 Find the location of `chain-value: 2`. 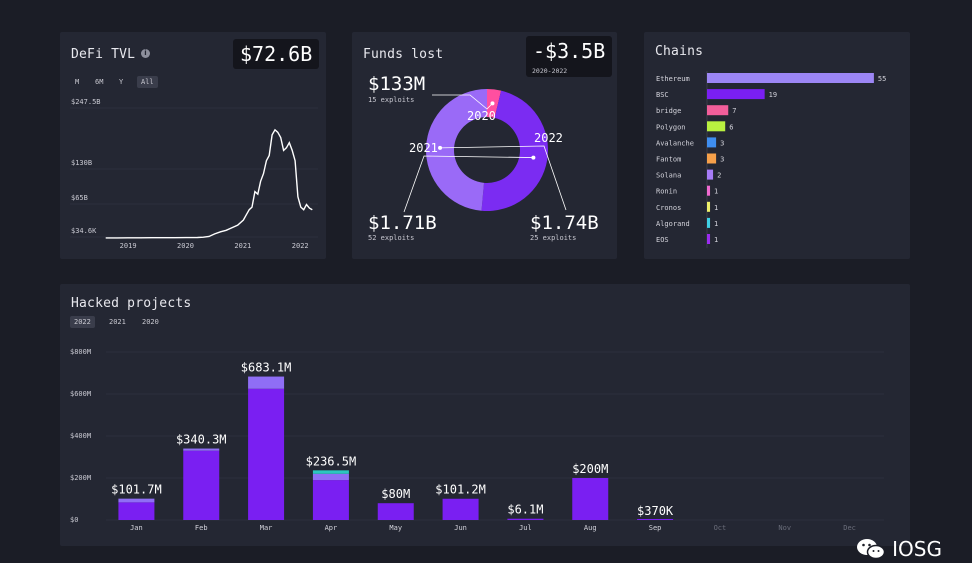

chain-value: 2 is located at coordinates (719, 176).